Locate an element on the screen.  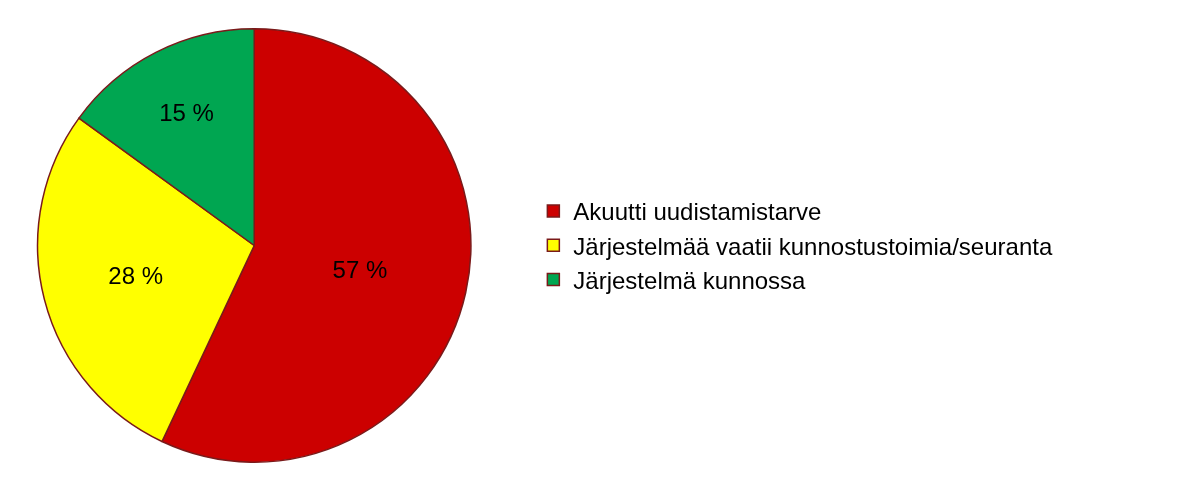
data-label: 15 % is located at coordinates (186, 113).